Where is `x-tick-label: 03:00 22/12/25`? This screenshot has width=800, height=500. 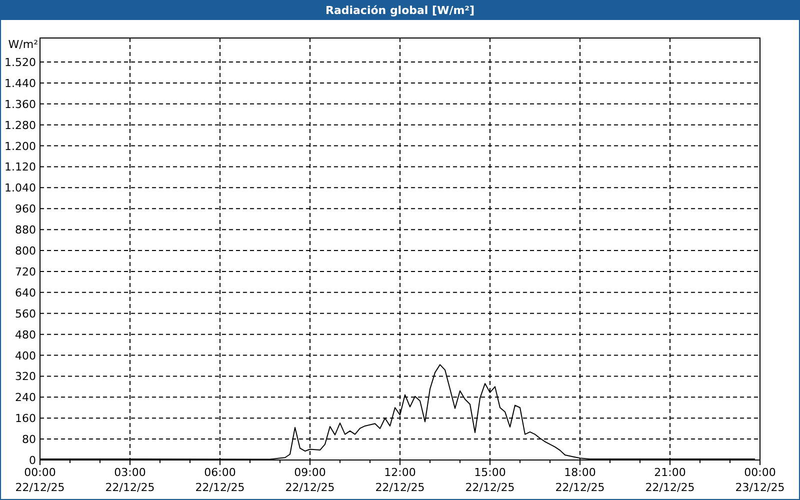 x-tick-label: 03:00 22/12/25 is located at coordinates (130, 480).